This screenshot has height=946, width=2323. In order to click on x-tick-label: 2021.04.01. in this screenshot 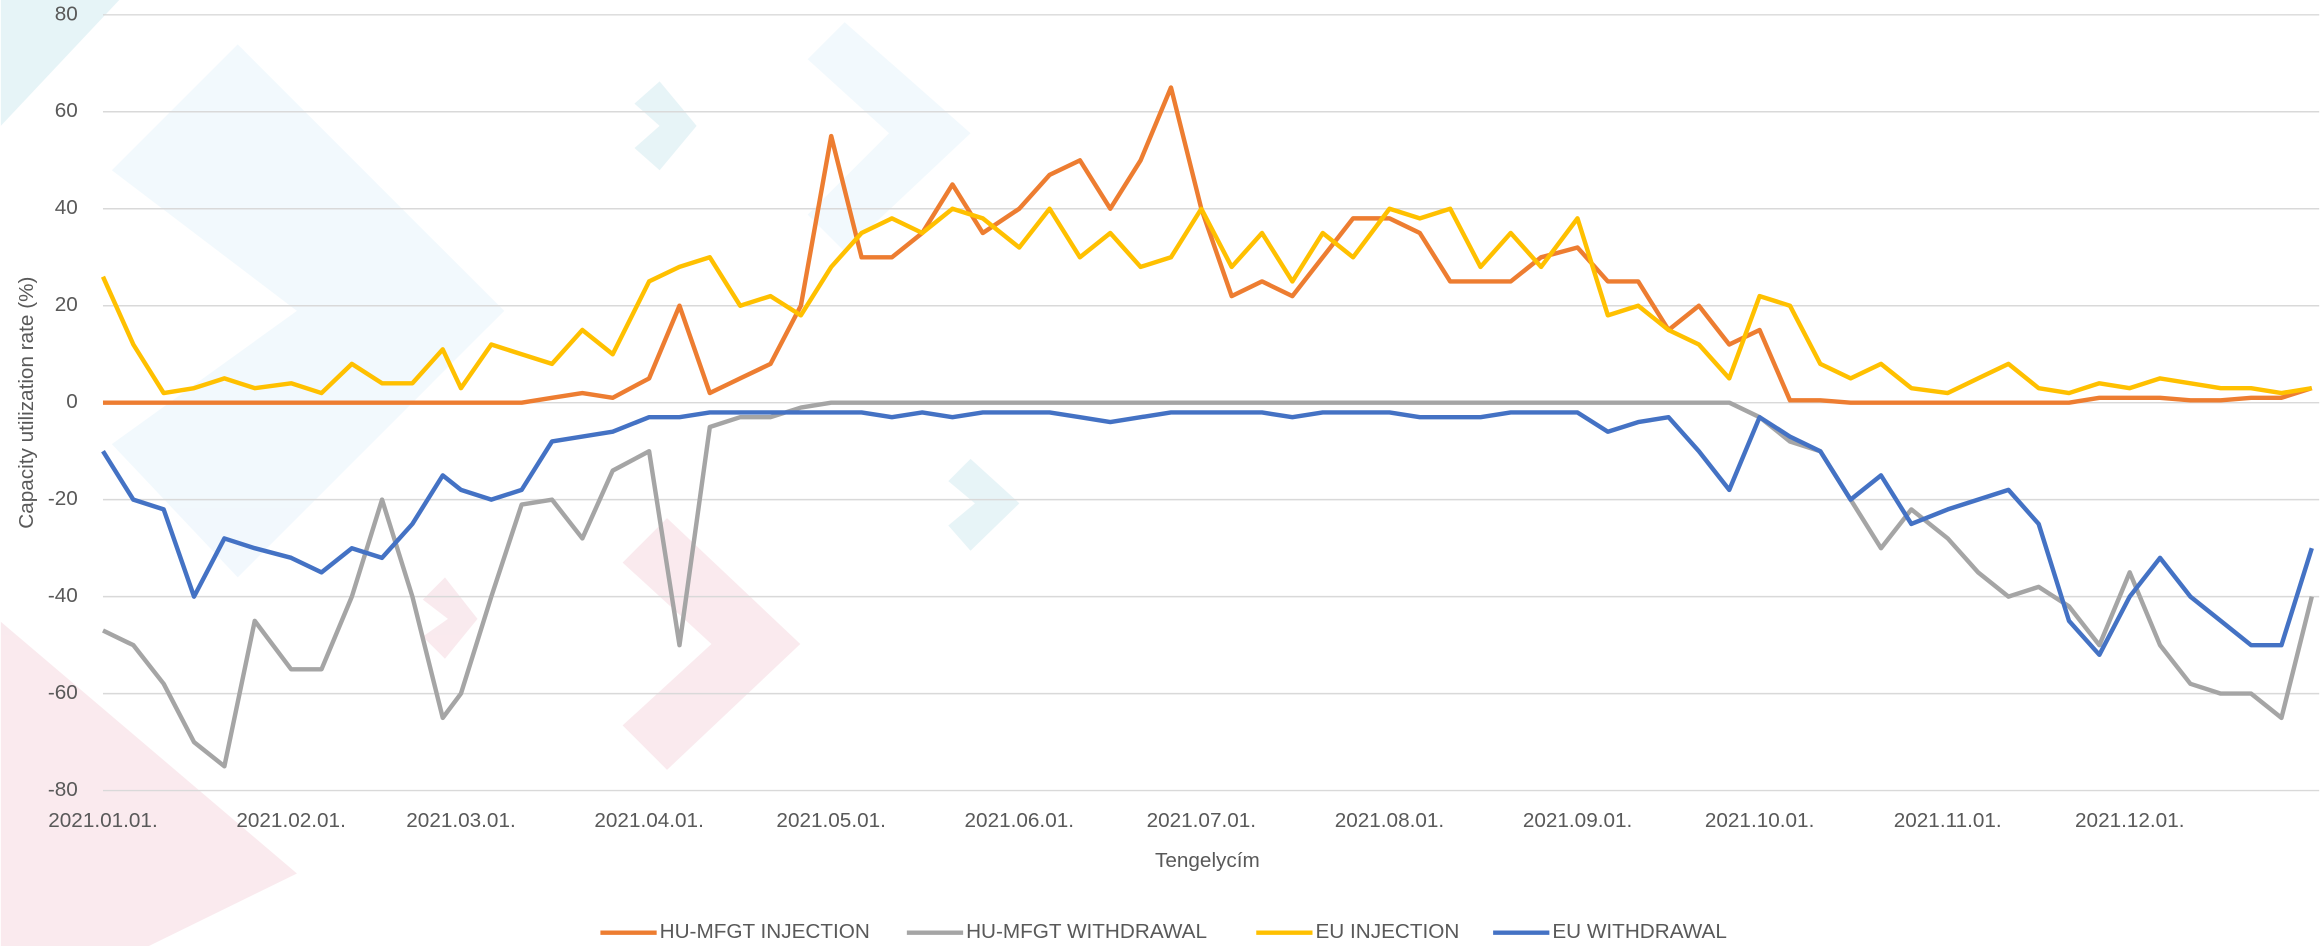, I will do `click(648, 820)`.